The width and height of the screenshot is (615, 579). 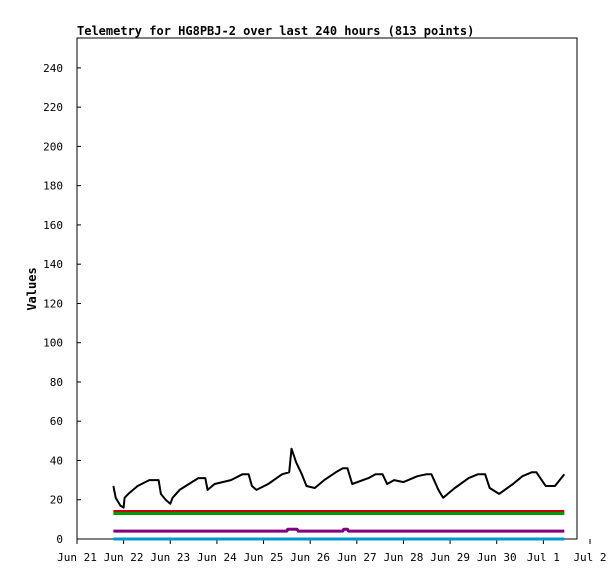 I want to click on y-tick-label: 40, so click(x=56, y=460).